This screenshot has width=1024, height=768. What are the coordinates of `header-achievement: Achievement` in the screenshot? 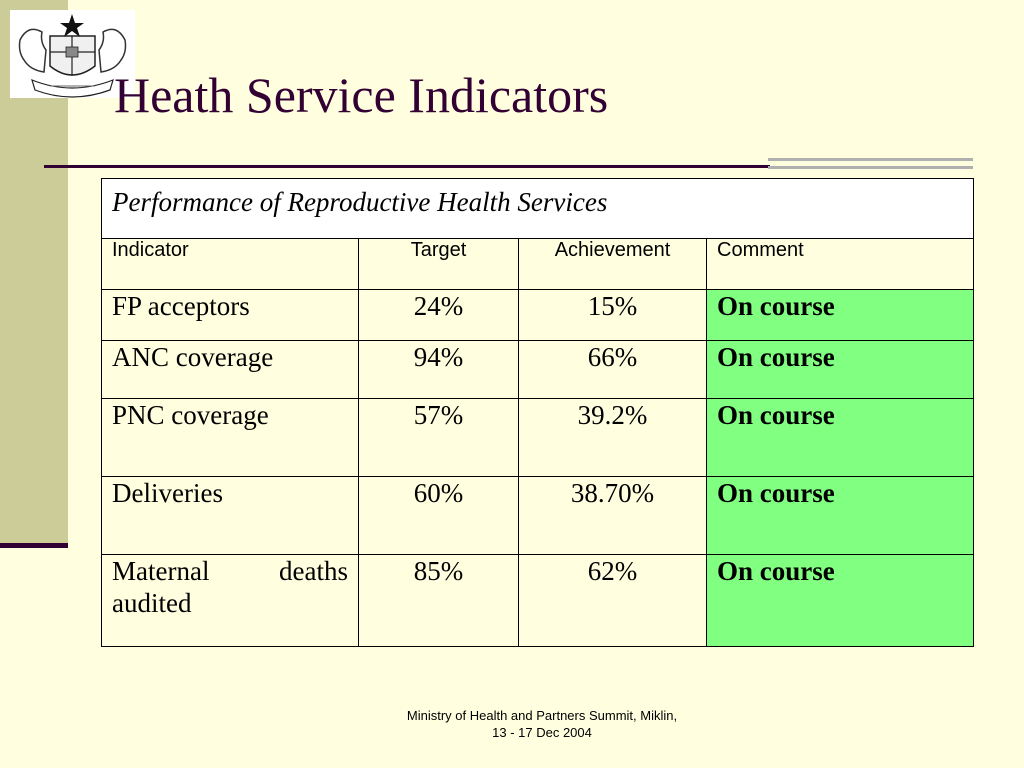 It's located at (612, 264).